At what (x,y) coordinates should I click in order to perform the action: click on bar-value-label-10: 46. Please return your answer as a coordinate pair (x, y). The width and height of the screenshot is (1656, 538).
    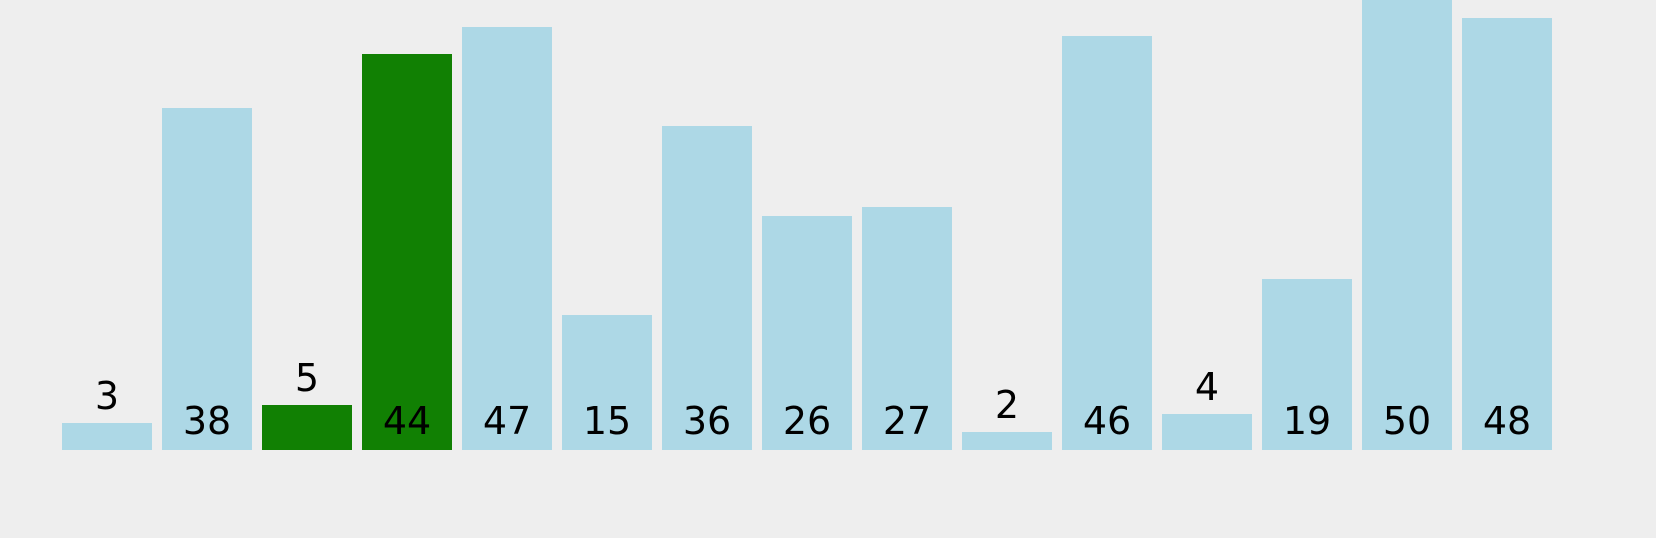
    Looking at the image, I should click on (1107, 421).